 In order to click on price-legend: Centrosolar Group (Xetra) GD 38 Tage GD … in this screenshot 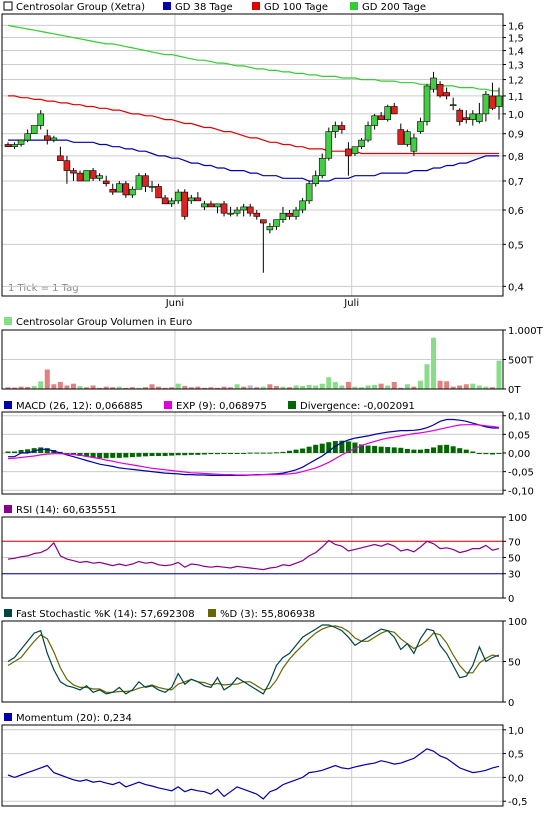, I will do `click(214, 7)`.